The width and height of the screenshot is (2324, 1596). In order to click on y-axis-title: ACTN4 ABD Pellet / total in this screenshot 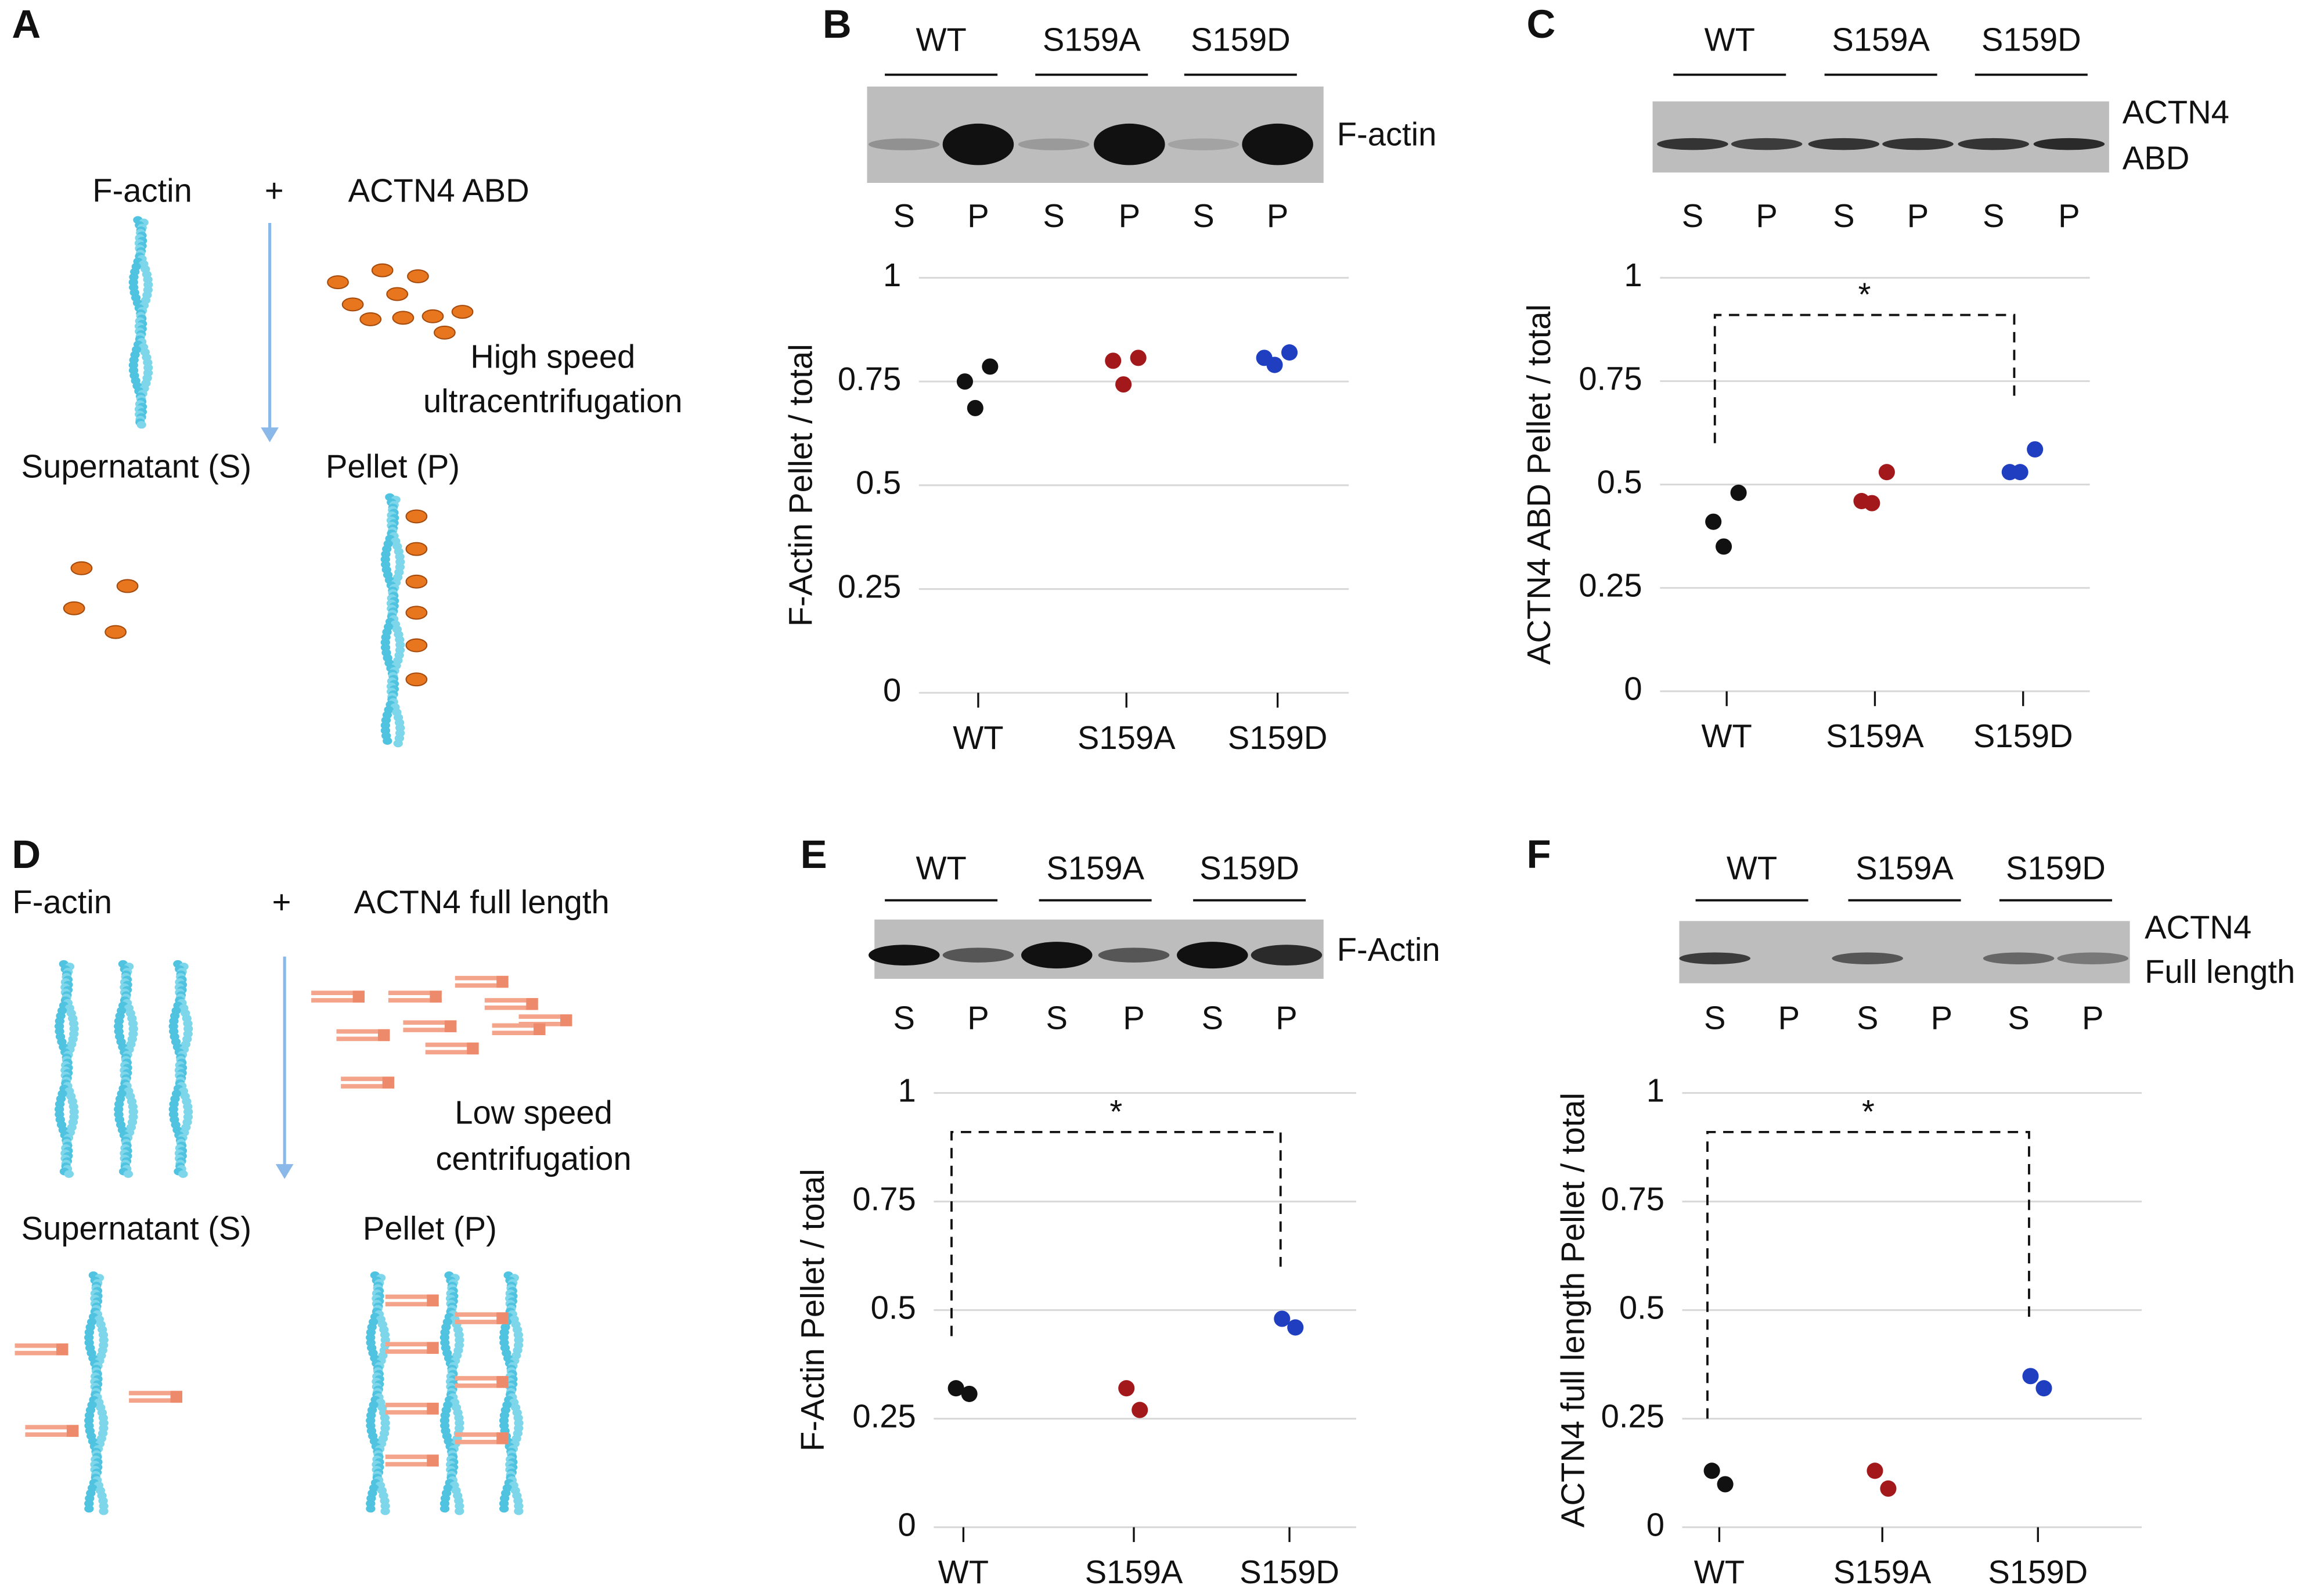, I will do `click(1538, 484)`.